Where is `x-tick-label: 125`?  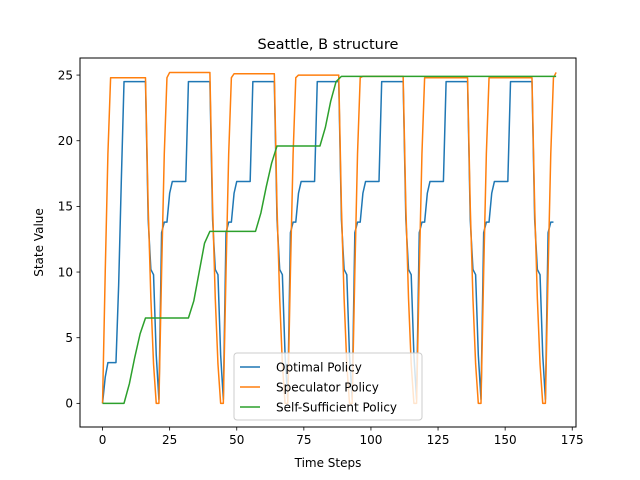 x-tick-label: 125 is located at coordinates (438, 440).